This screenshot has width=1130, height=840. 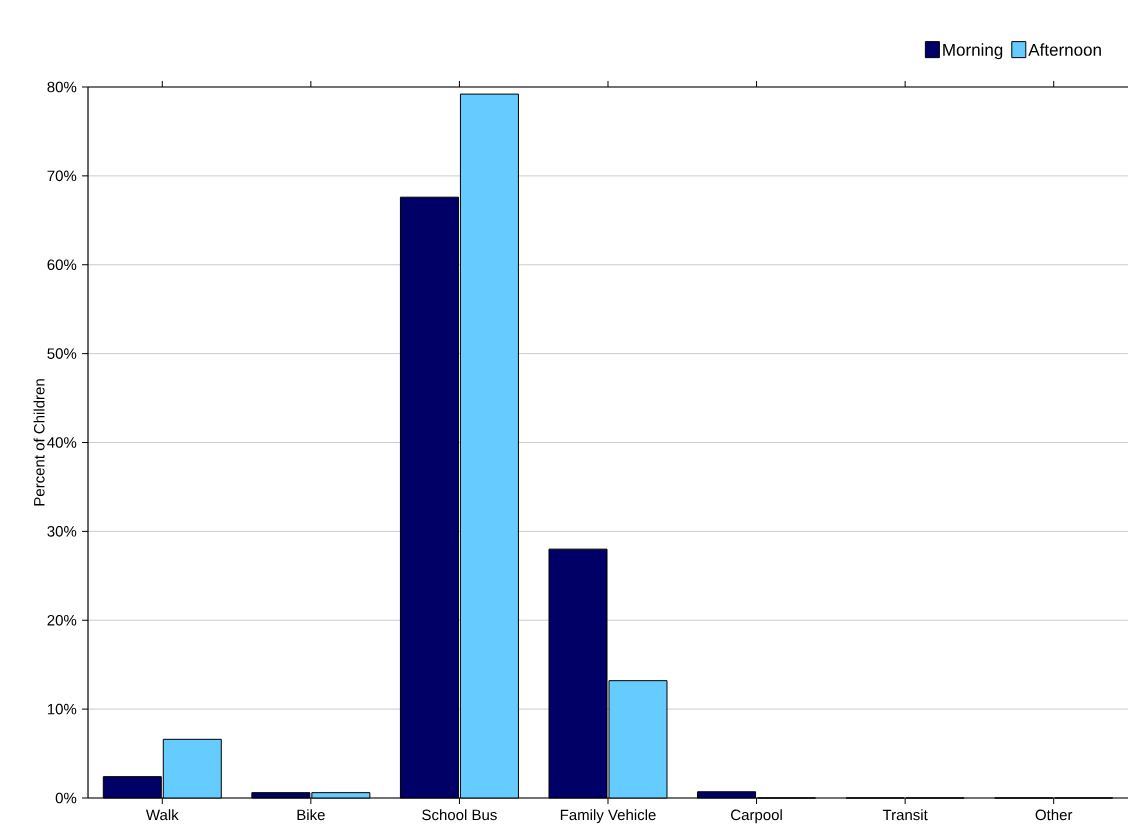 What do you see at coordinates (459, 815) in the screenshot?
I see `x-tick-label: School Bus` at bounding box center [459, 815].